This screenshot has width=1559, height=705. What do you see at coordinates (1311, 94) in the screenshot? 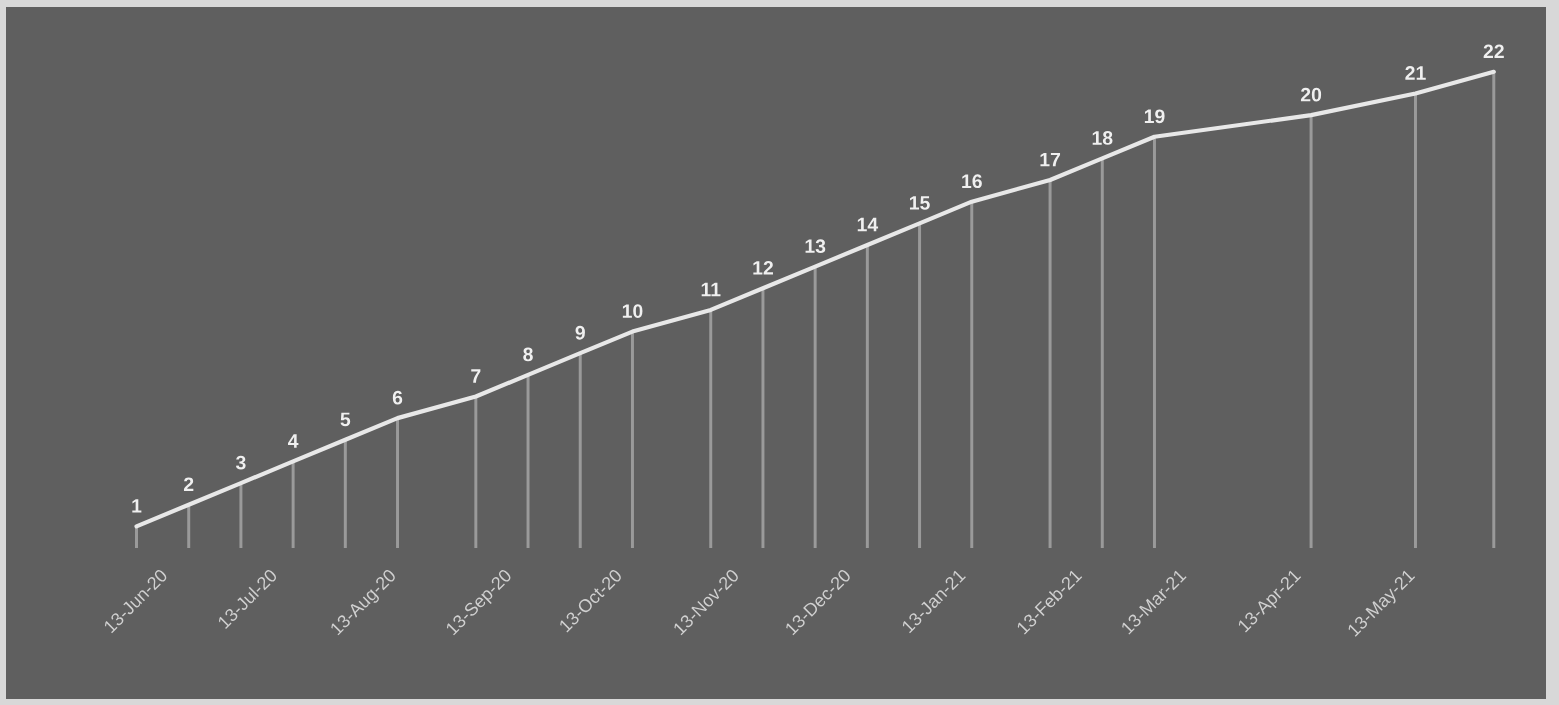
I see `data-label: 20` at bounding box center [1311, 94].